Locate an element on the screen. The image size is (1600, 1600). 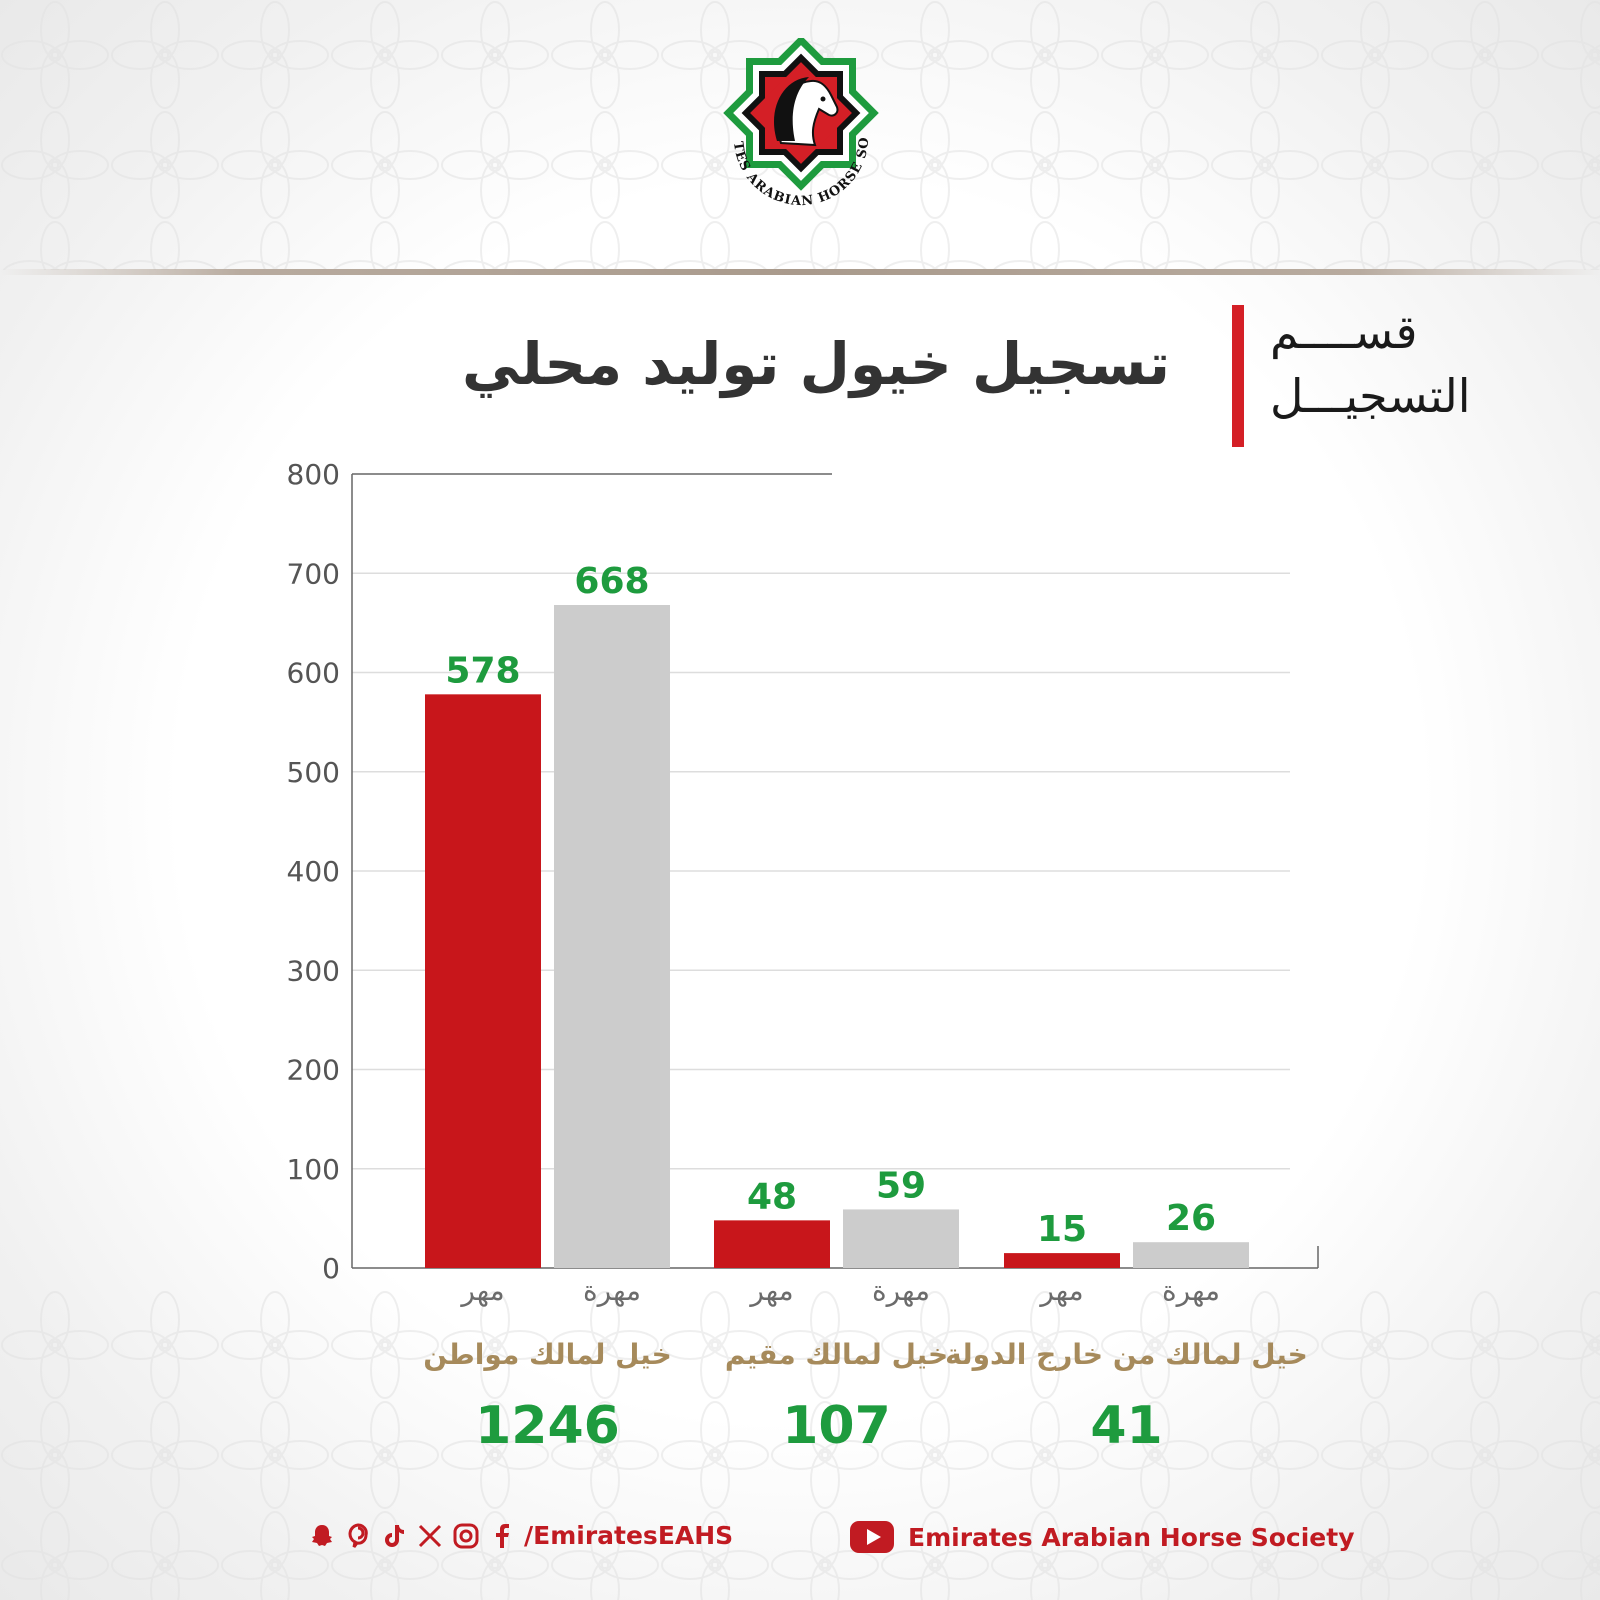
section-label-line2: التسجيـــل is located at coordinates (1370, 396).